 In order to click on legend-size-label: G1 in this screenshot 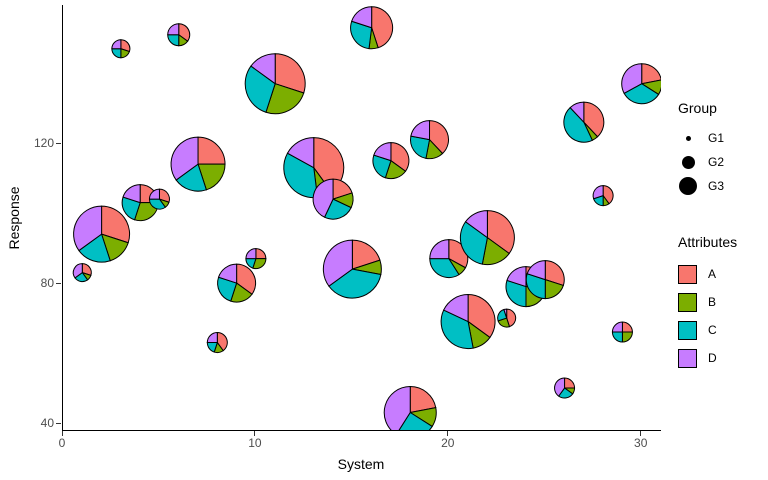, I will do `click(716, 138)`.